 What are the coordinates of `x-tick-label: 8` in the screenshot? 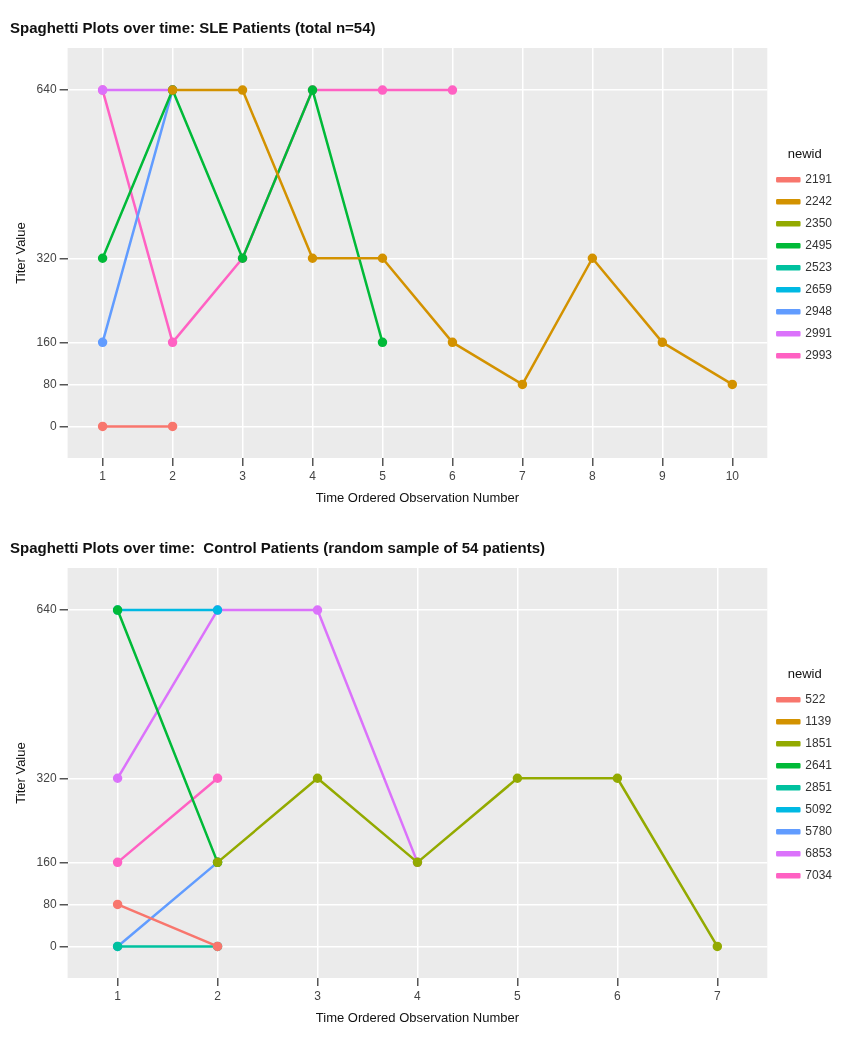 It's located at (593, 475).